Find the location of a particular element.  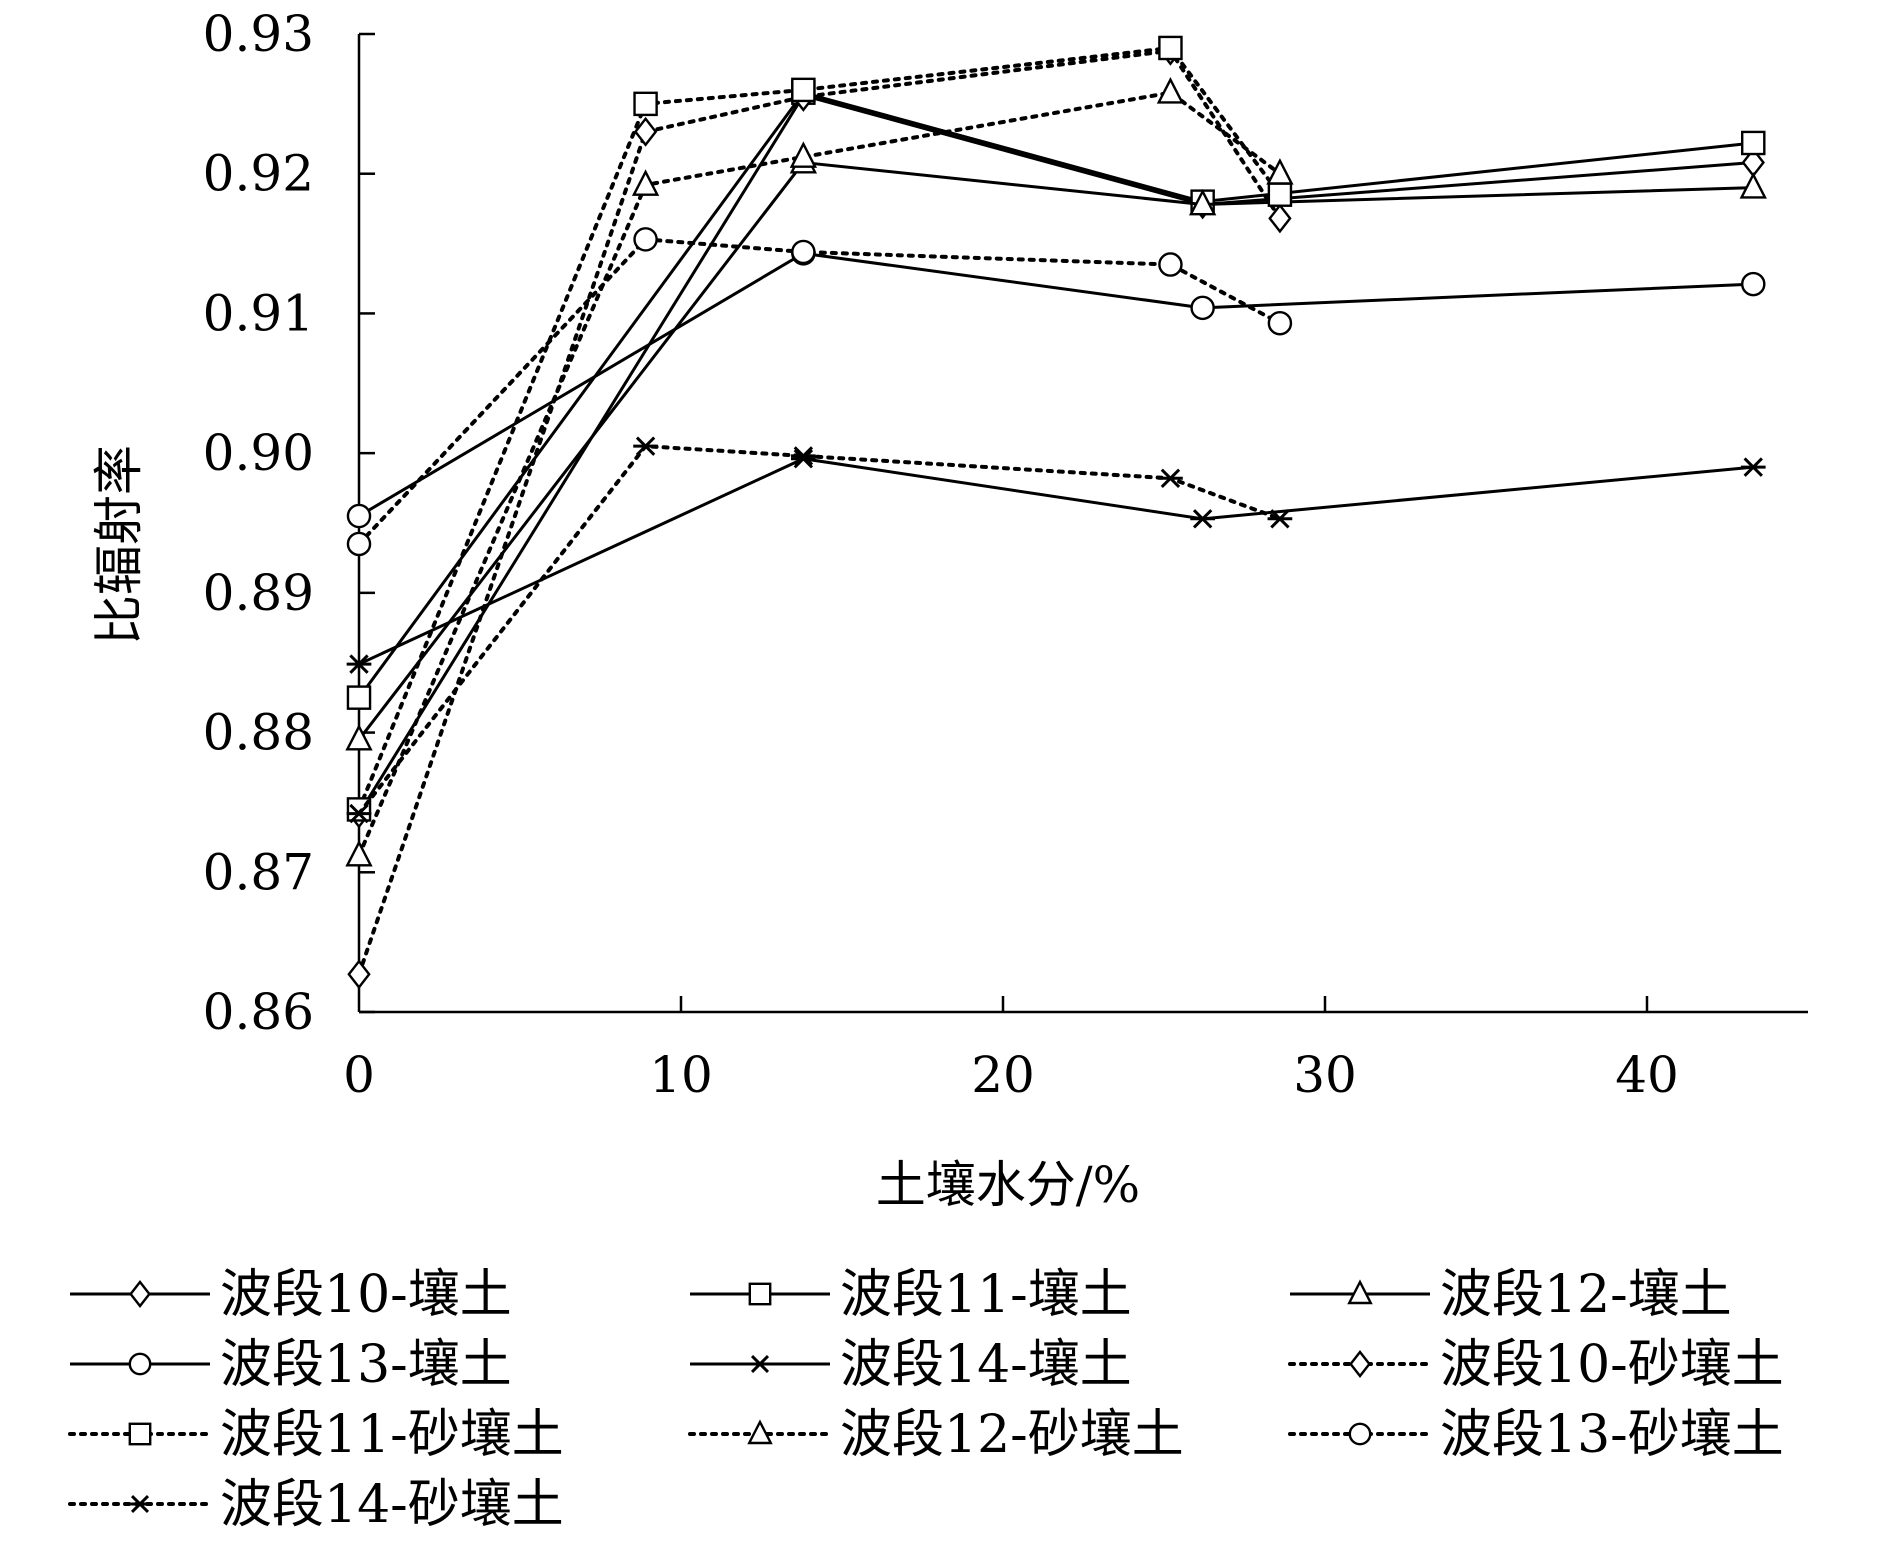

legend-label: 波段10-砂壤土 is located at coordinates (1612, 1365).